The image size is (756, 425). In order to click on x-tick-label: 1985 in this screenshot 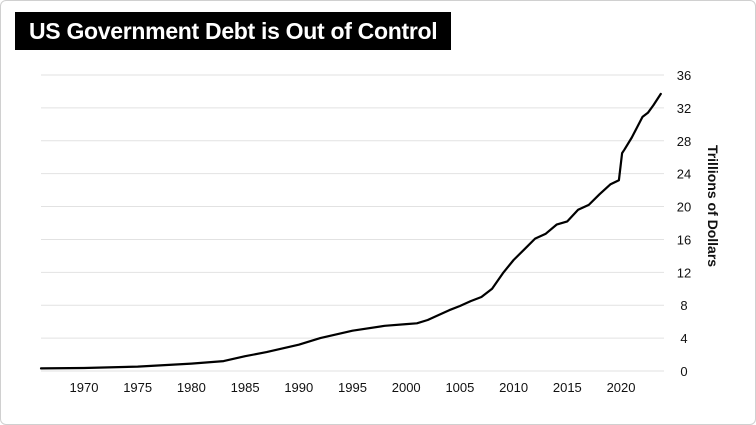, I will do `click(245, 387)`.